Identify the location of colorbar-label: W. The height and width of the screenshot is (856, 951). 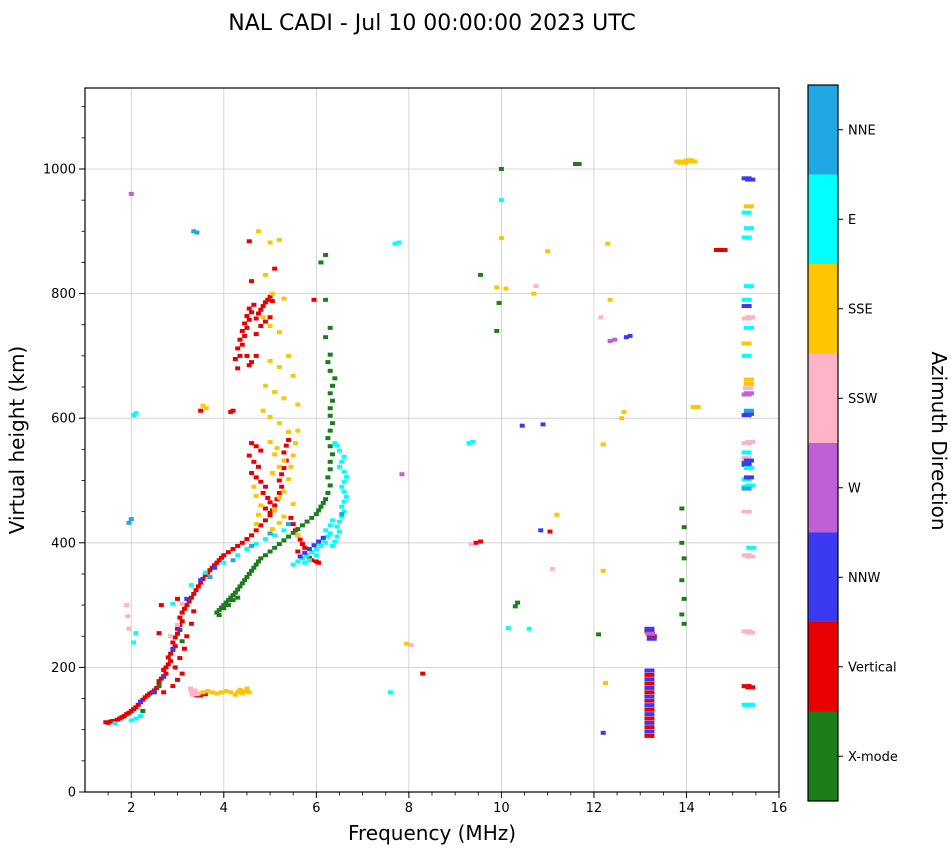
(854, 488).